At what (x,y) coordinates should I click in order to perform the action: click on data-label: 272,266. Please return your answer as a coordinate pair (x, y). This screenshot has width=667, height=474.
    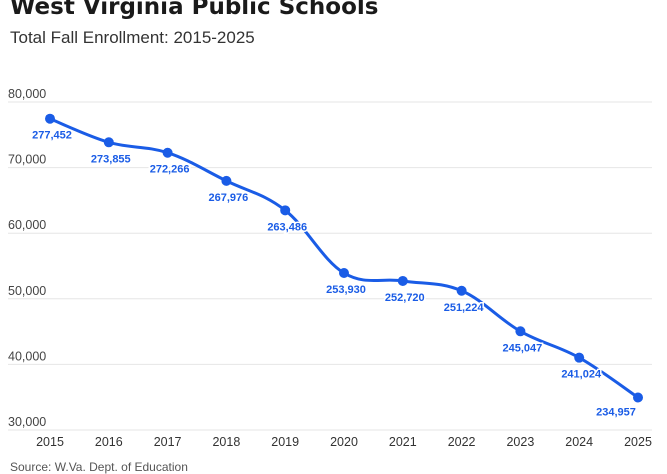
    Looking at the image, I should click on (170, 170).